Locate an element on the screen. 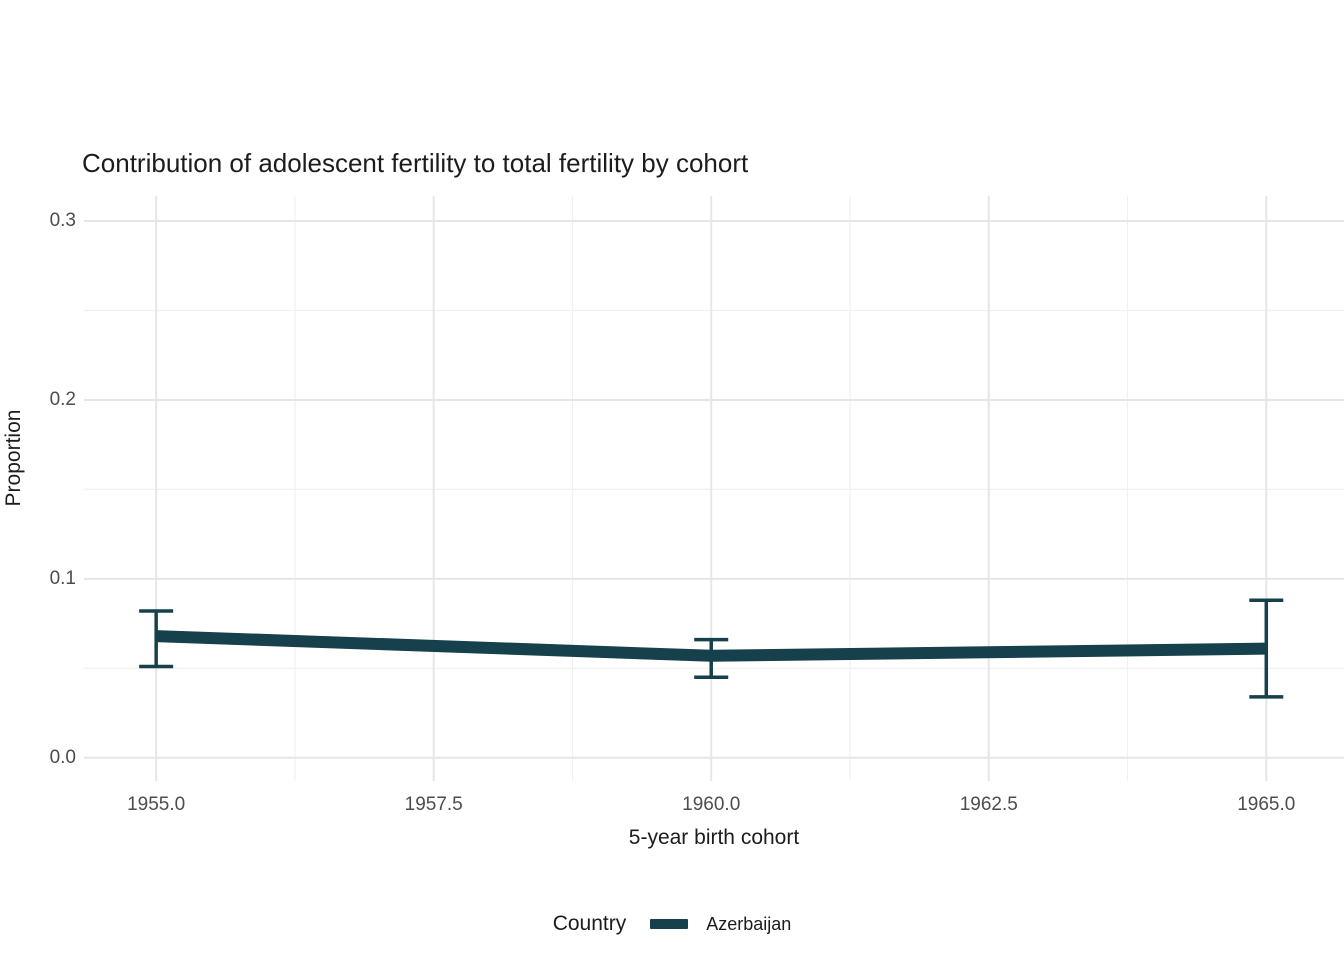  x-tick-label: 1957.5 is located at coordinates (433, 804).